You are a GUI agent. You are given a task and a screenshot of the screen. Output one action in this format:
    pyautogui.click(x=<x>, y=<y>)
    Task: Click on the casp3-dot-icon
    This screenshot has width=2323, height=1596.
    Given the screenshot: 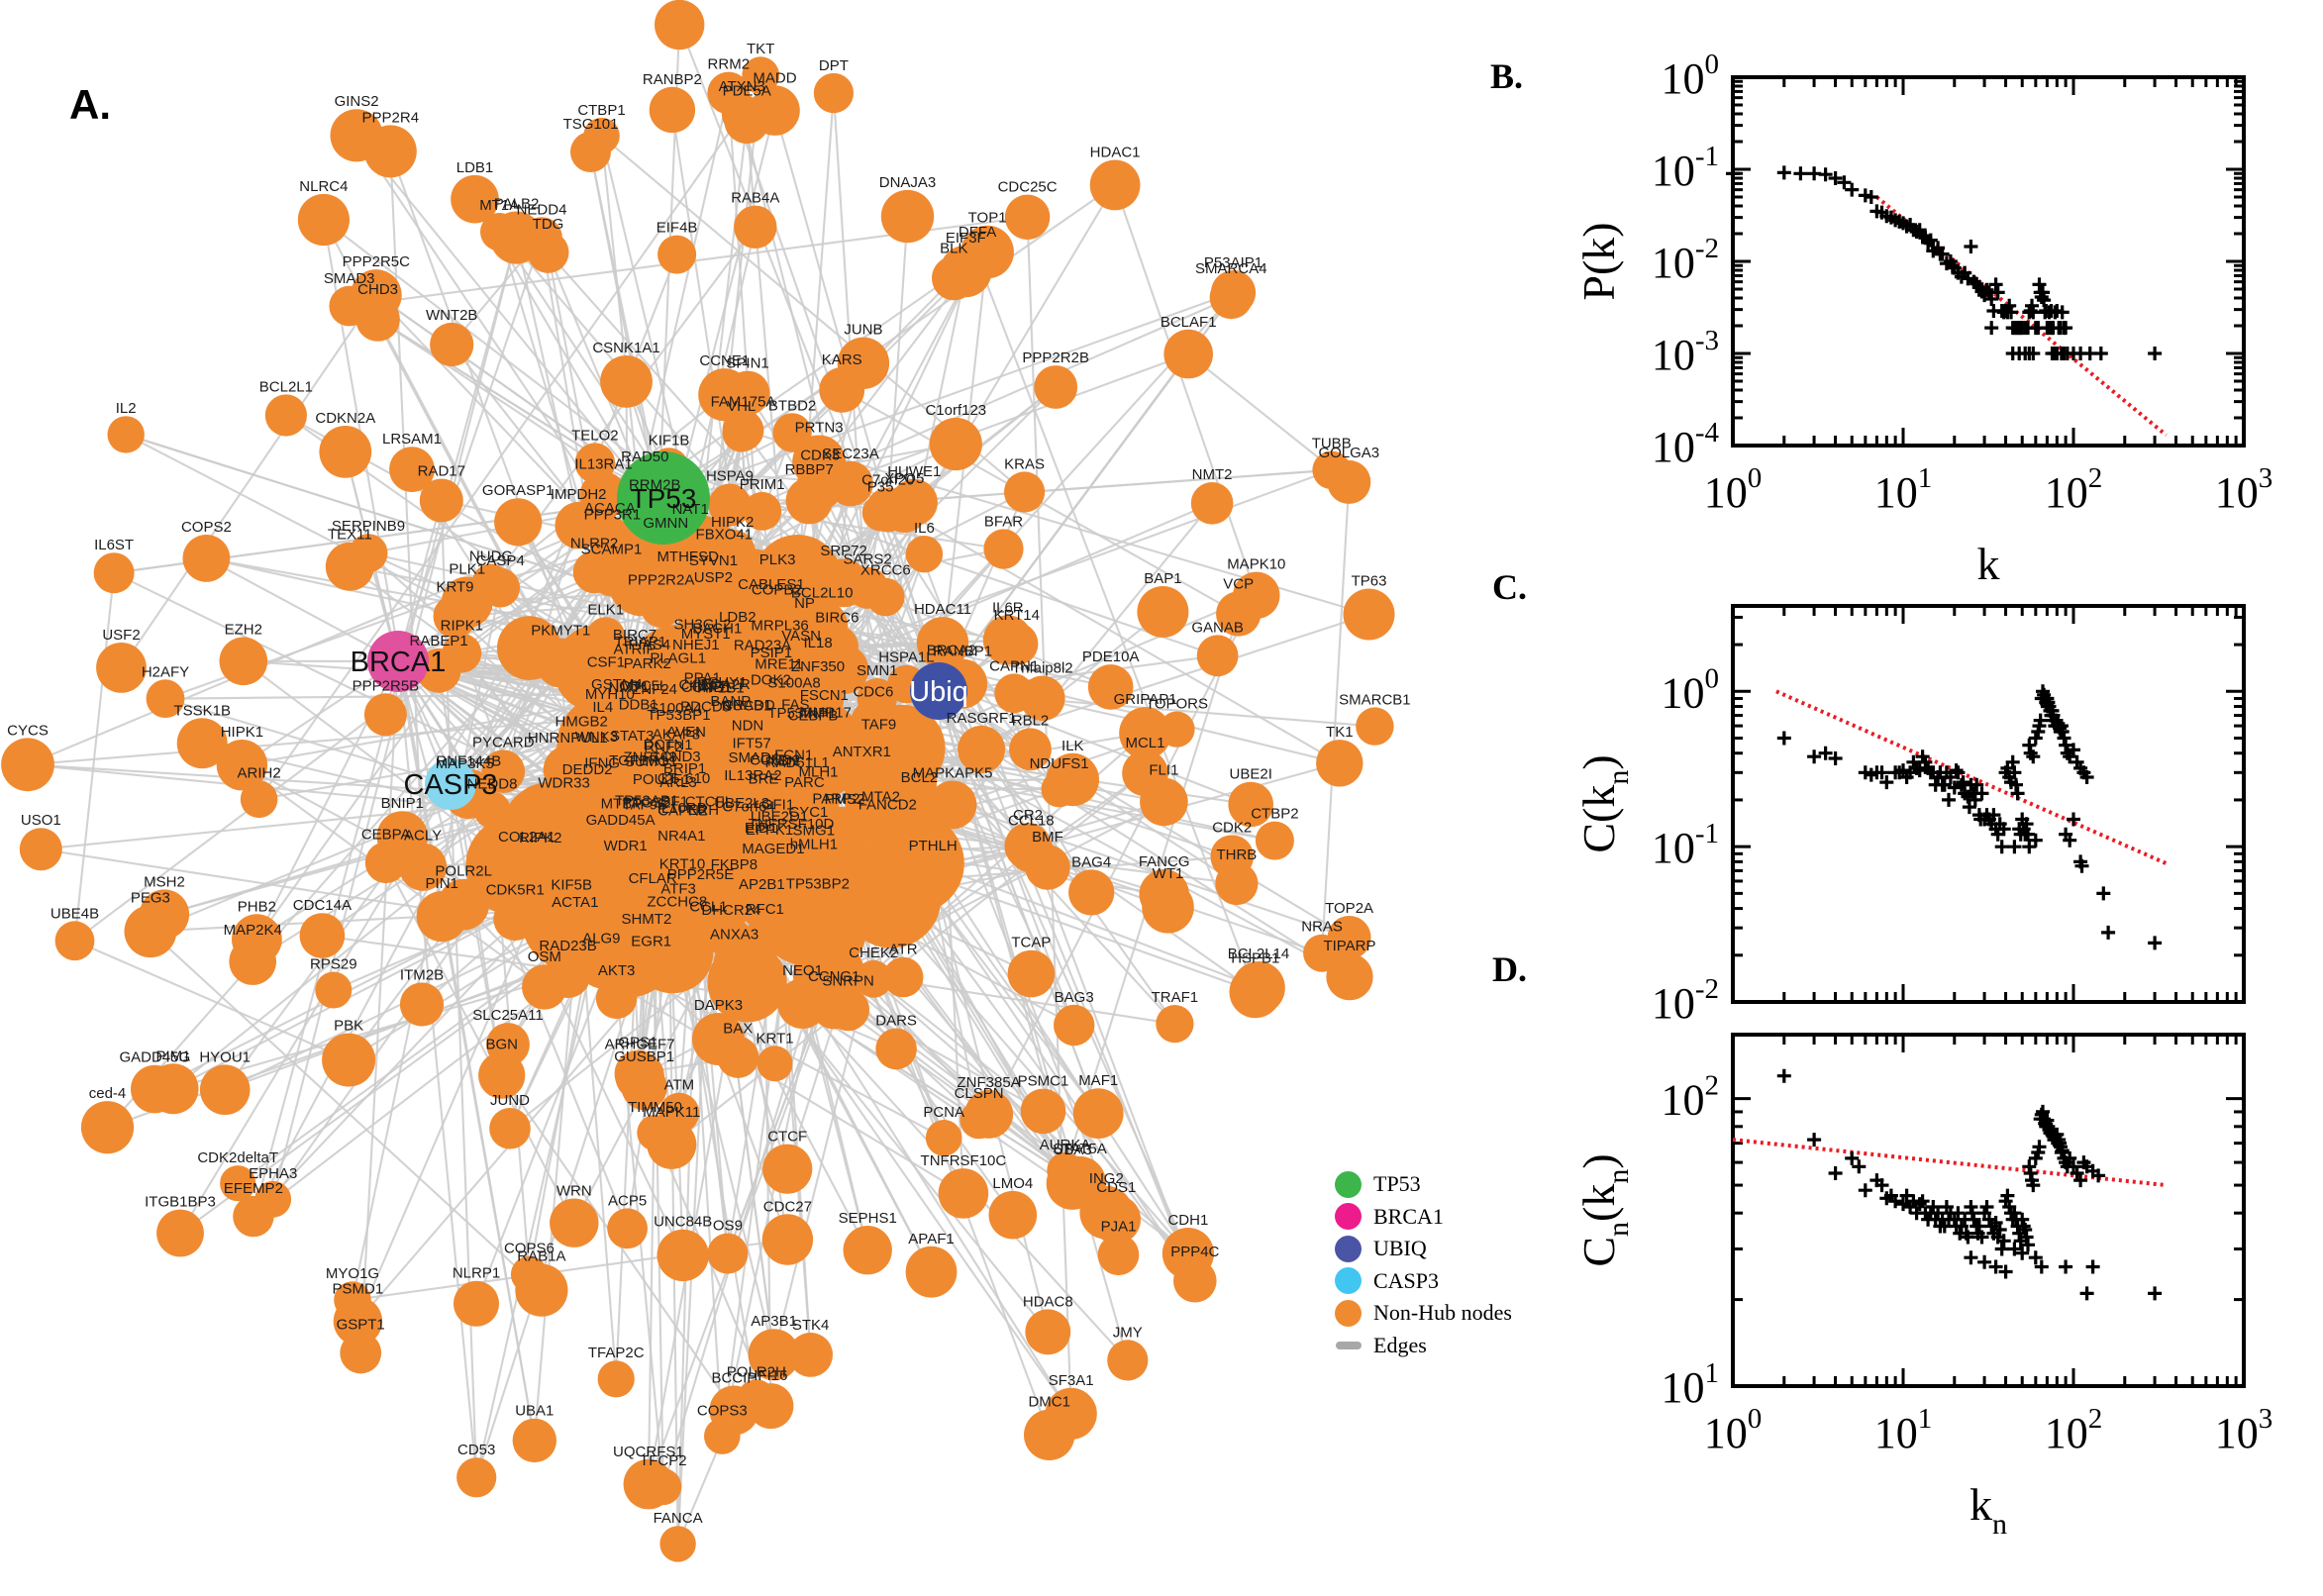 What is the action you would take?
    pyautogui.click(x=1349, y=1281)
    